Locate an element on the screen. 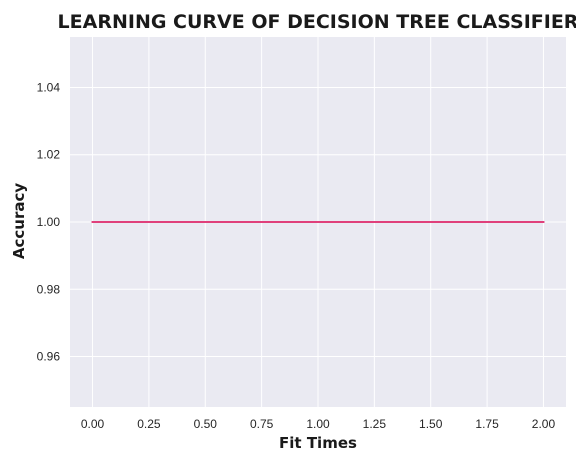 The height and width of the screenshot is (463, 576). x-tick-label: 1.50 is located at coordinates (431, 424).